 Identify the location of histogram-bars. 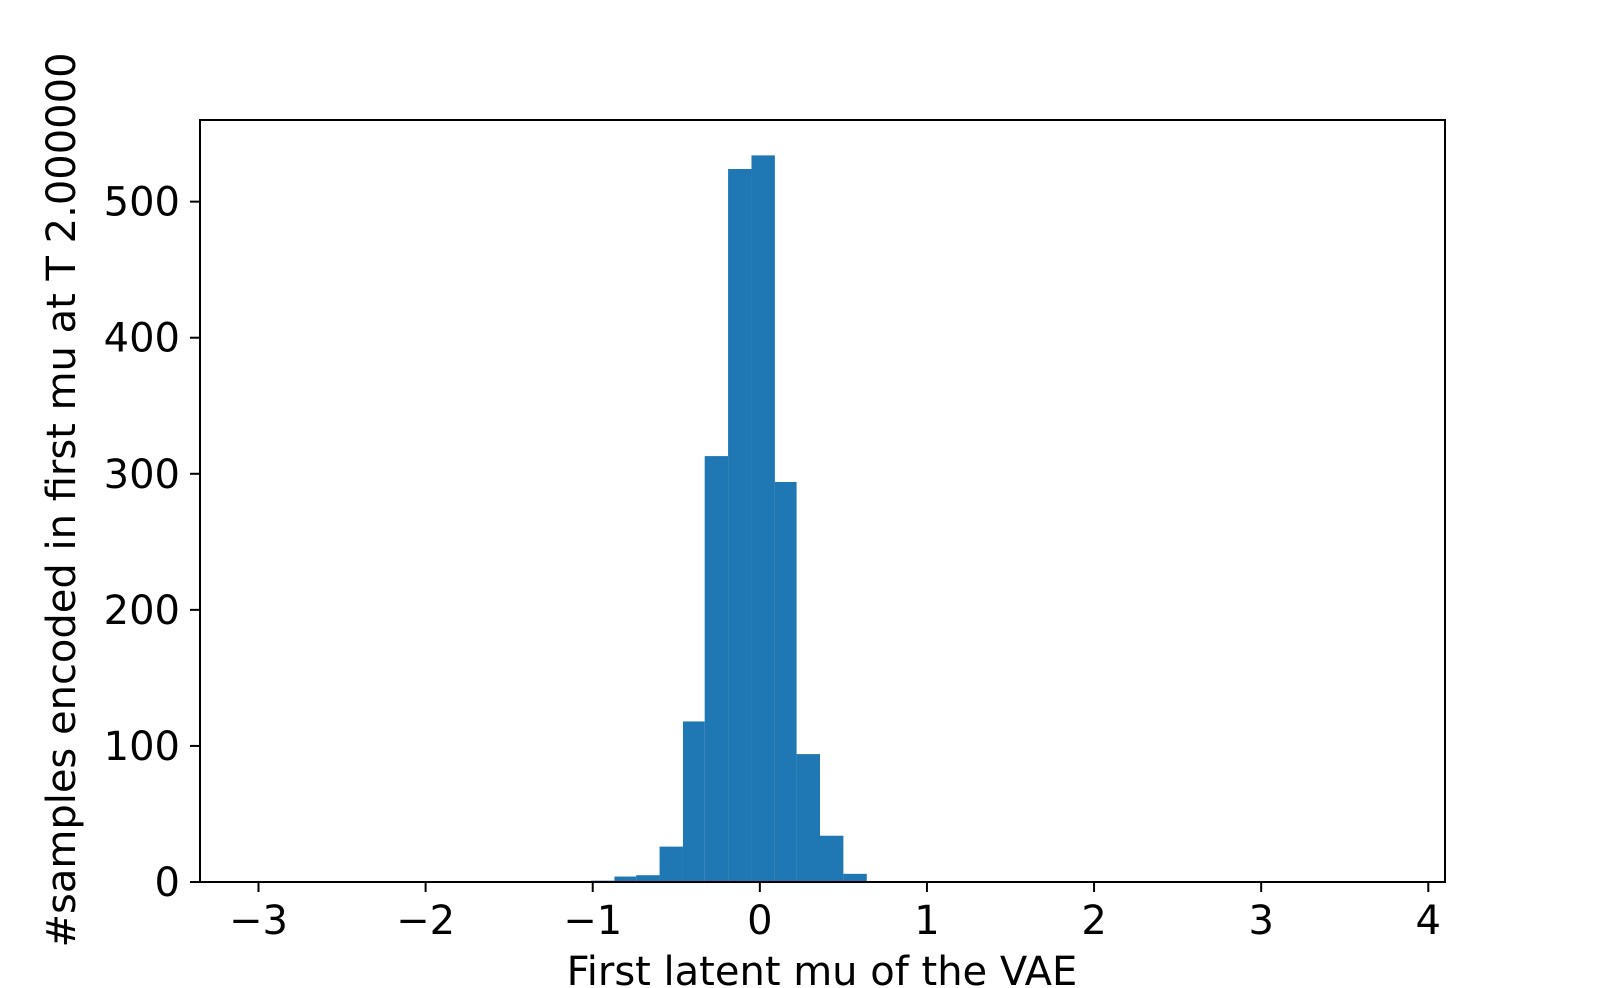
(729, 519).